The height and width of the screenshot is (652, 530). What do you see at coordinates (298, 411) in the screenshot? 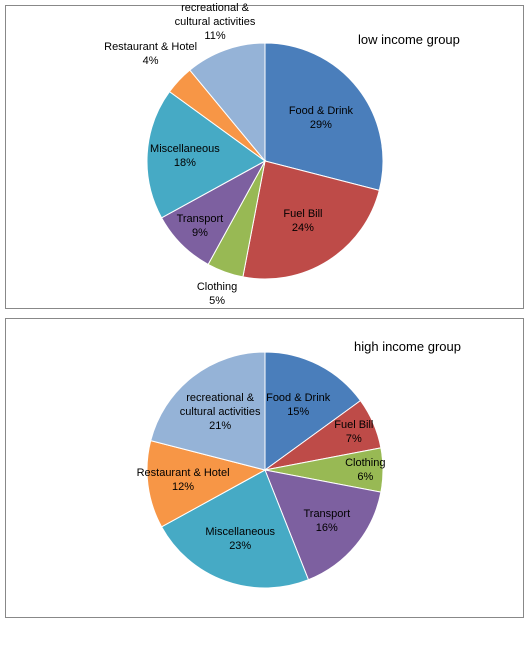
I see `value-label: 15%` at bounding box center [298, 411].